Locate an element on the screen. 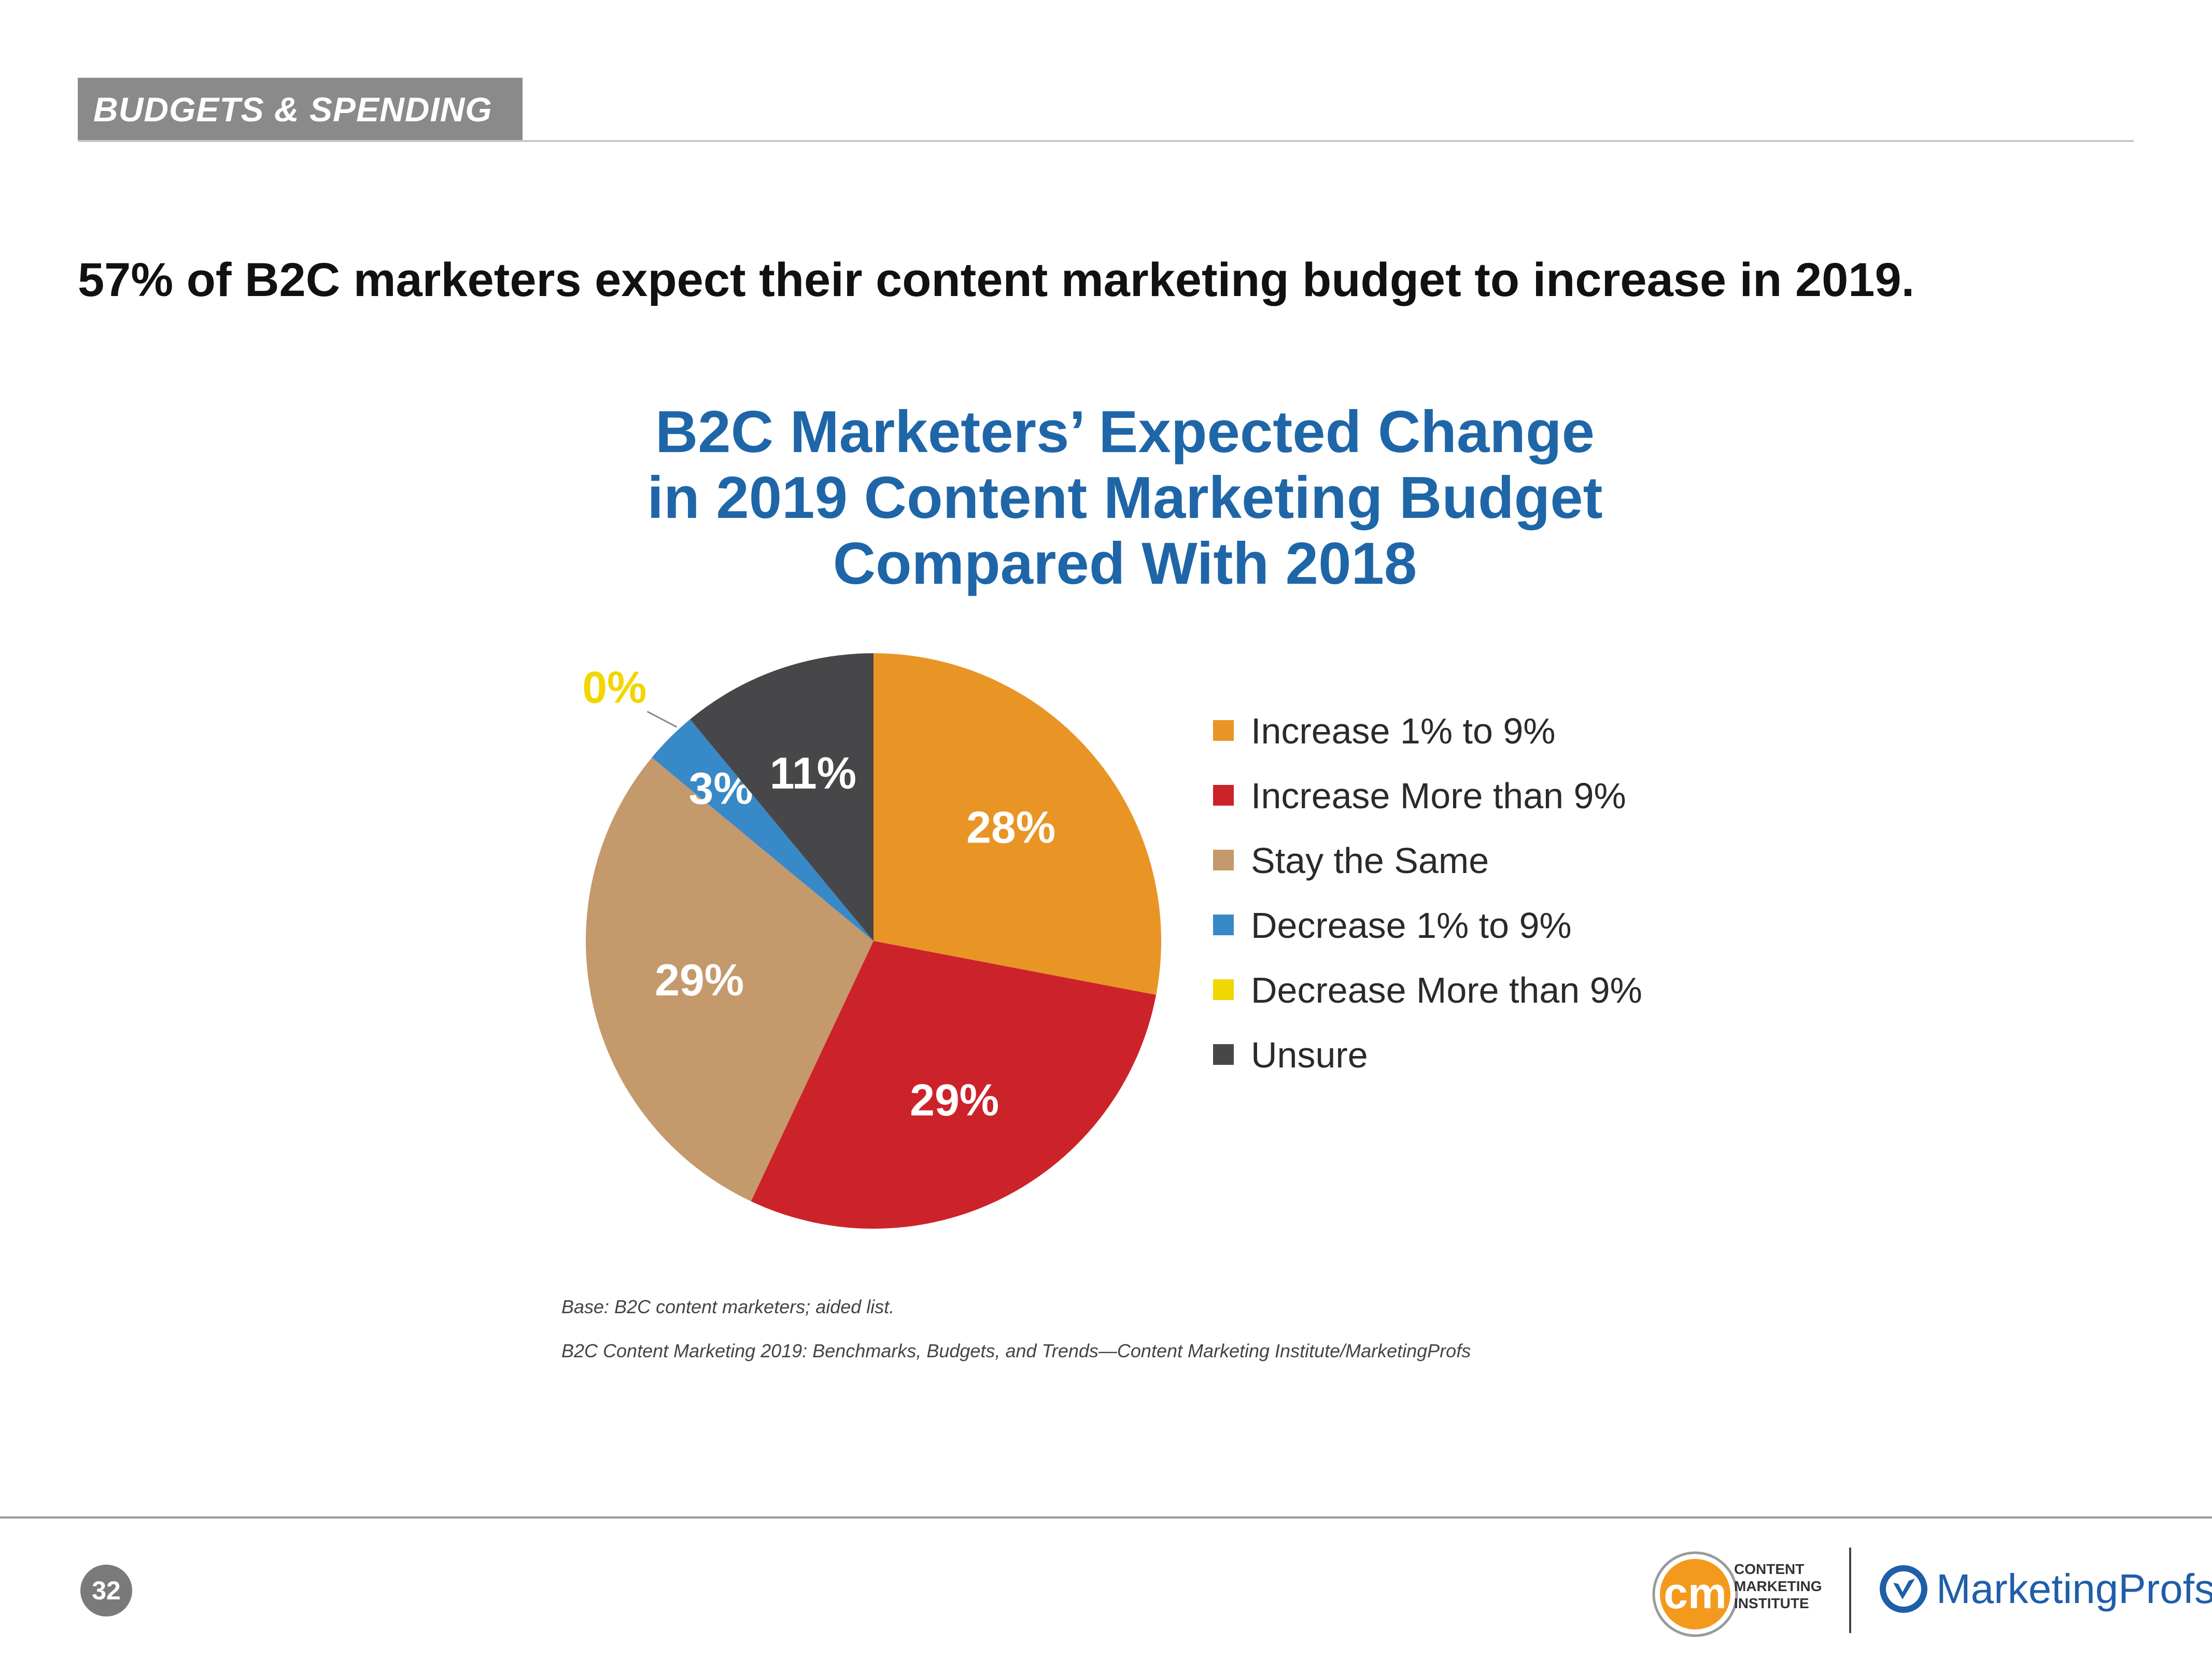 The height and width of the screenshot is (1659, 2212). marketingprofs-logo-icon is located at coordinates (1903, 1589).